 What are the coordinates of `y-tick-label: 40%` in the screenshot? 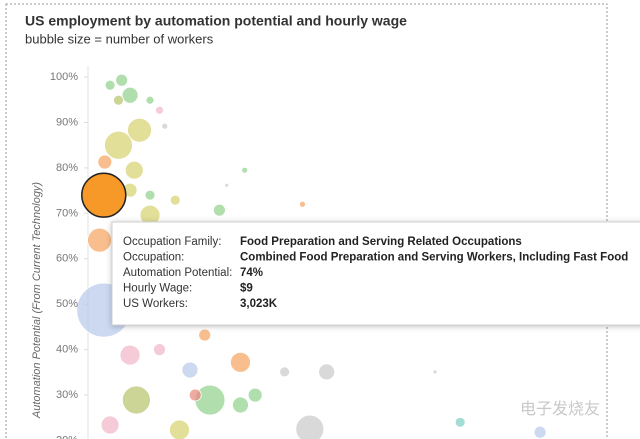 It's located at (67, 350).